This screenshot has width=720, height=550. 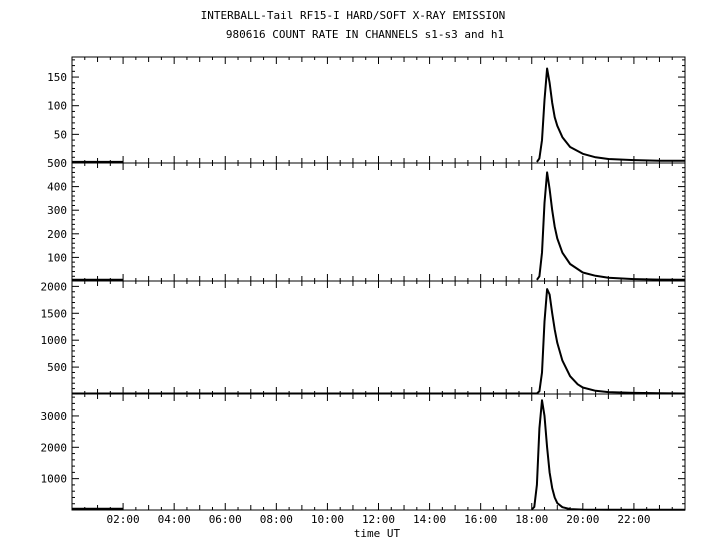 I want to click on y-tick-label: 300, so click(x=57, y=210).